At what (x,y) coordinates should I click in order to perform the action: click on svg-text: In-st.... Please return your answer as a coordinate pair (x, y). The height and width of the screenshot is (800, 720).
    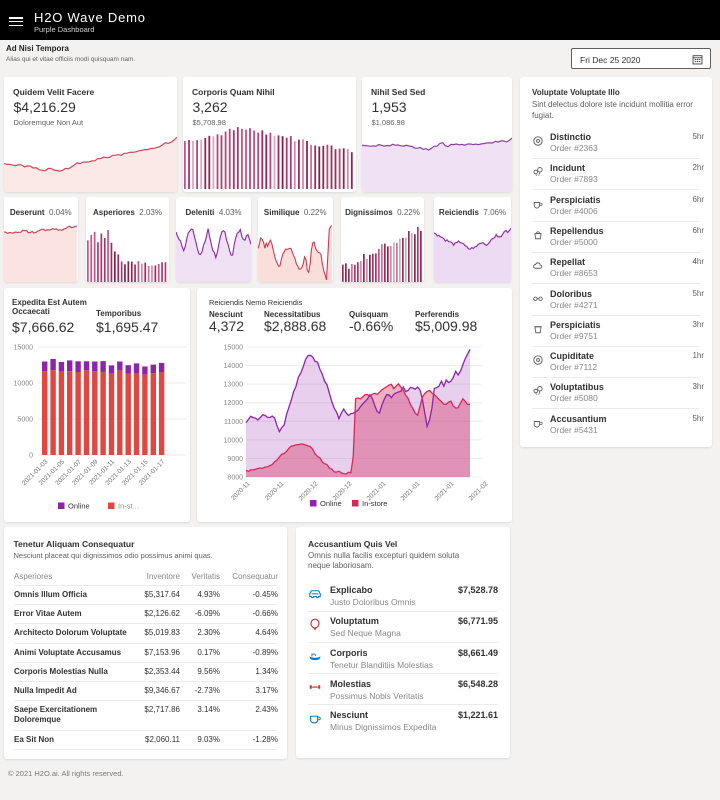
    Looking at the image, I should click on (128, 506).